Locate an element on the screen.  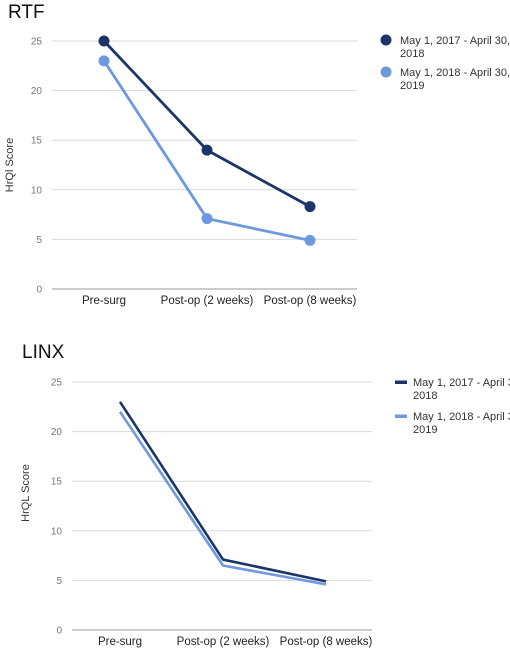
chart-title: RTF is located at coordinates (26, 12).